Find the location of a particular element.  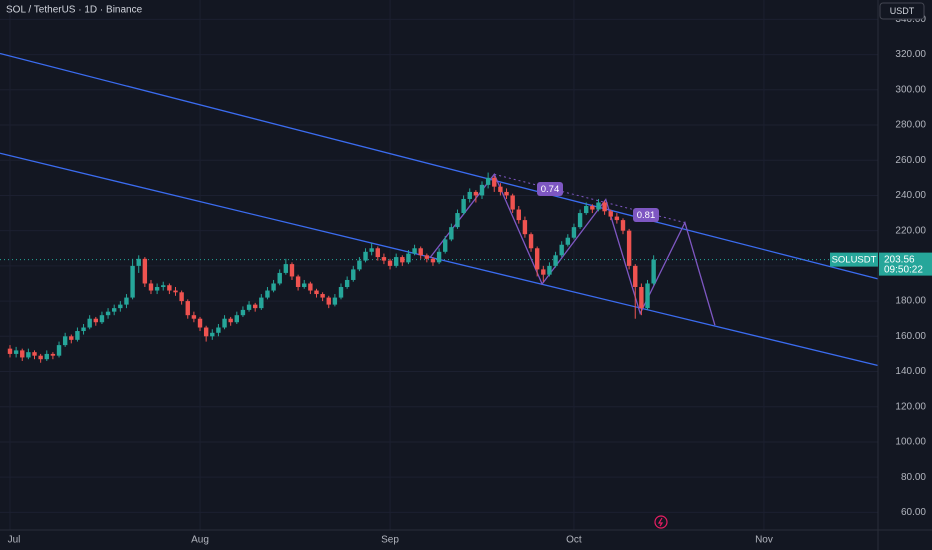

bolt-circle is located at coordinates (661, 522).